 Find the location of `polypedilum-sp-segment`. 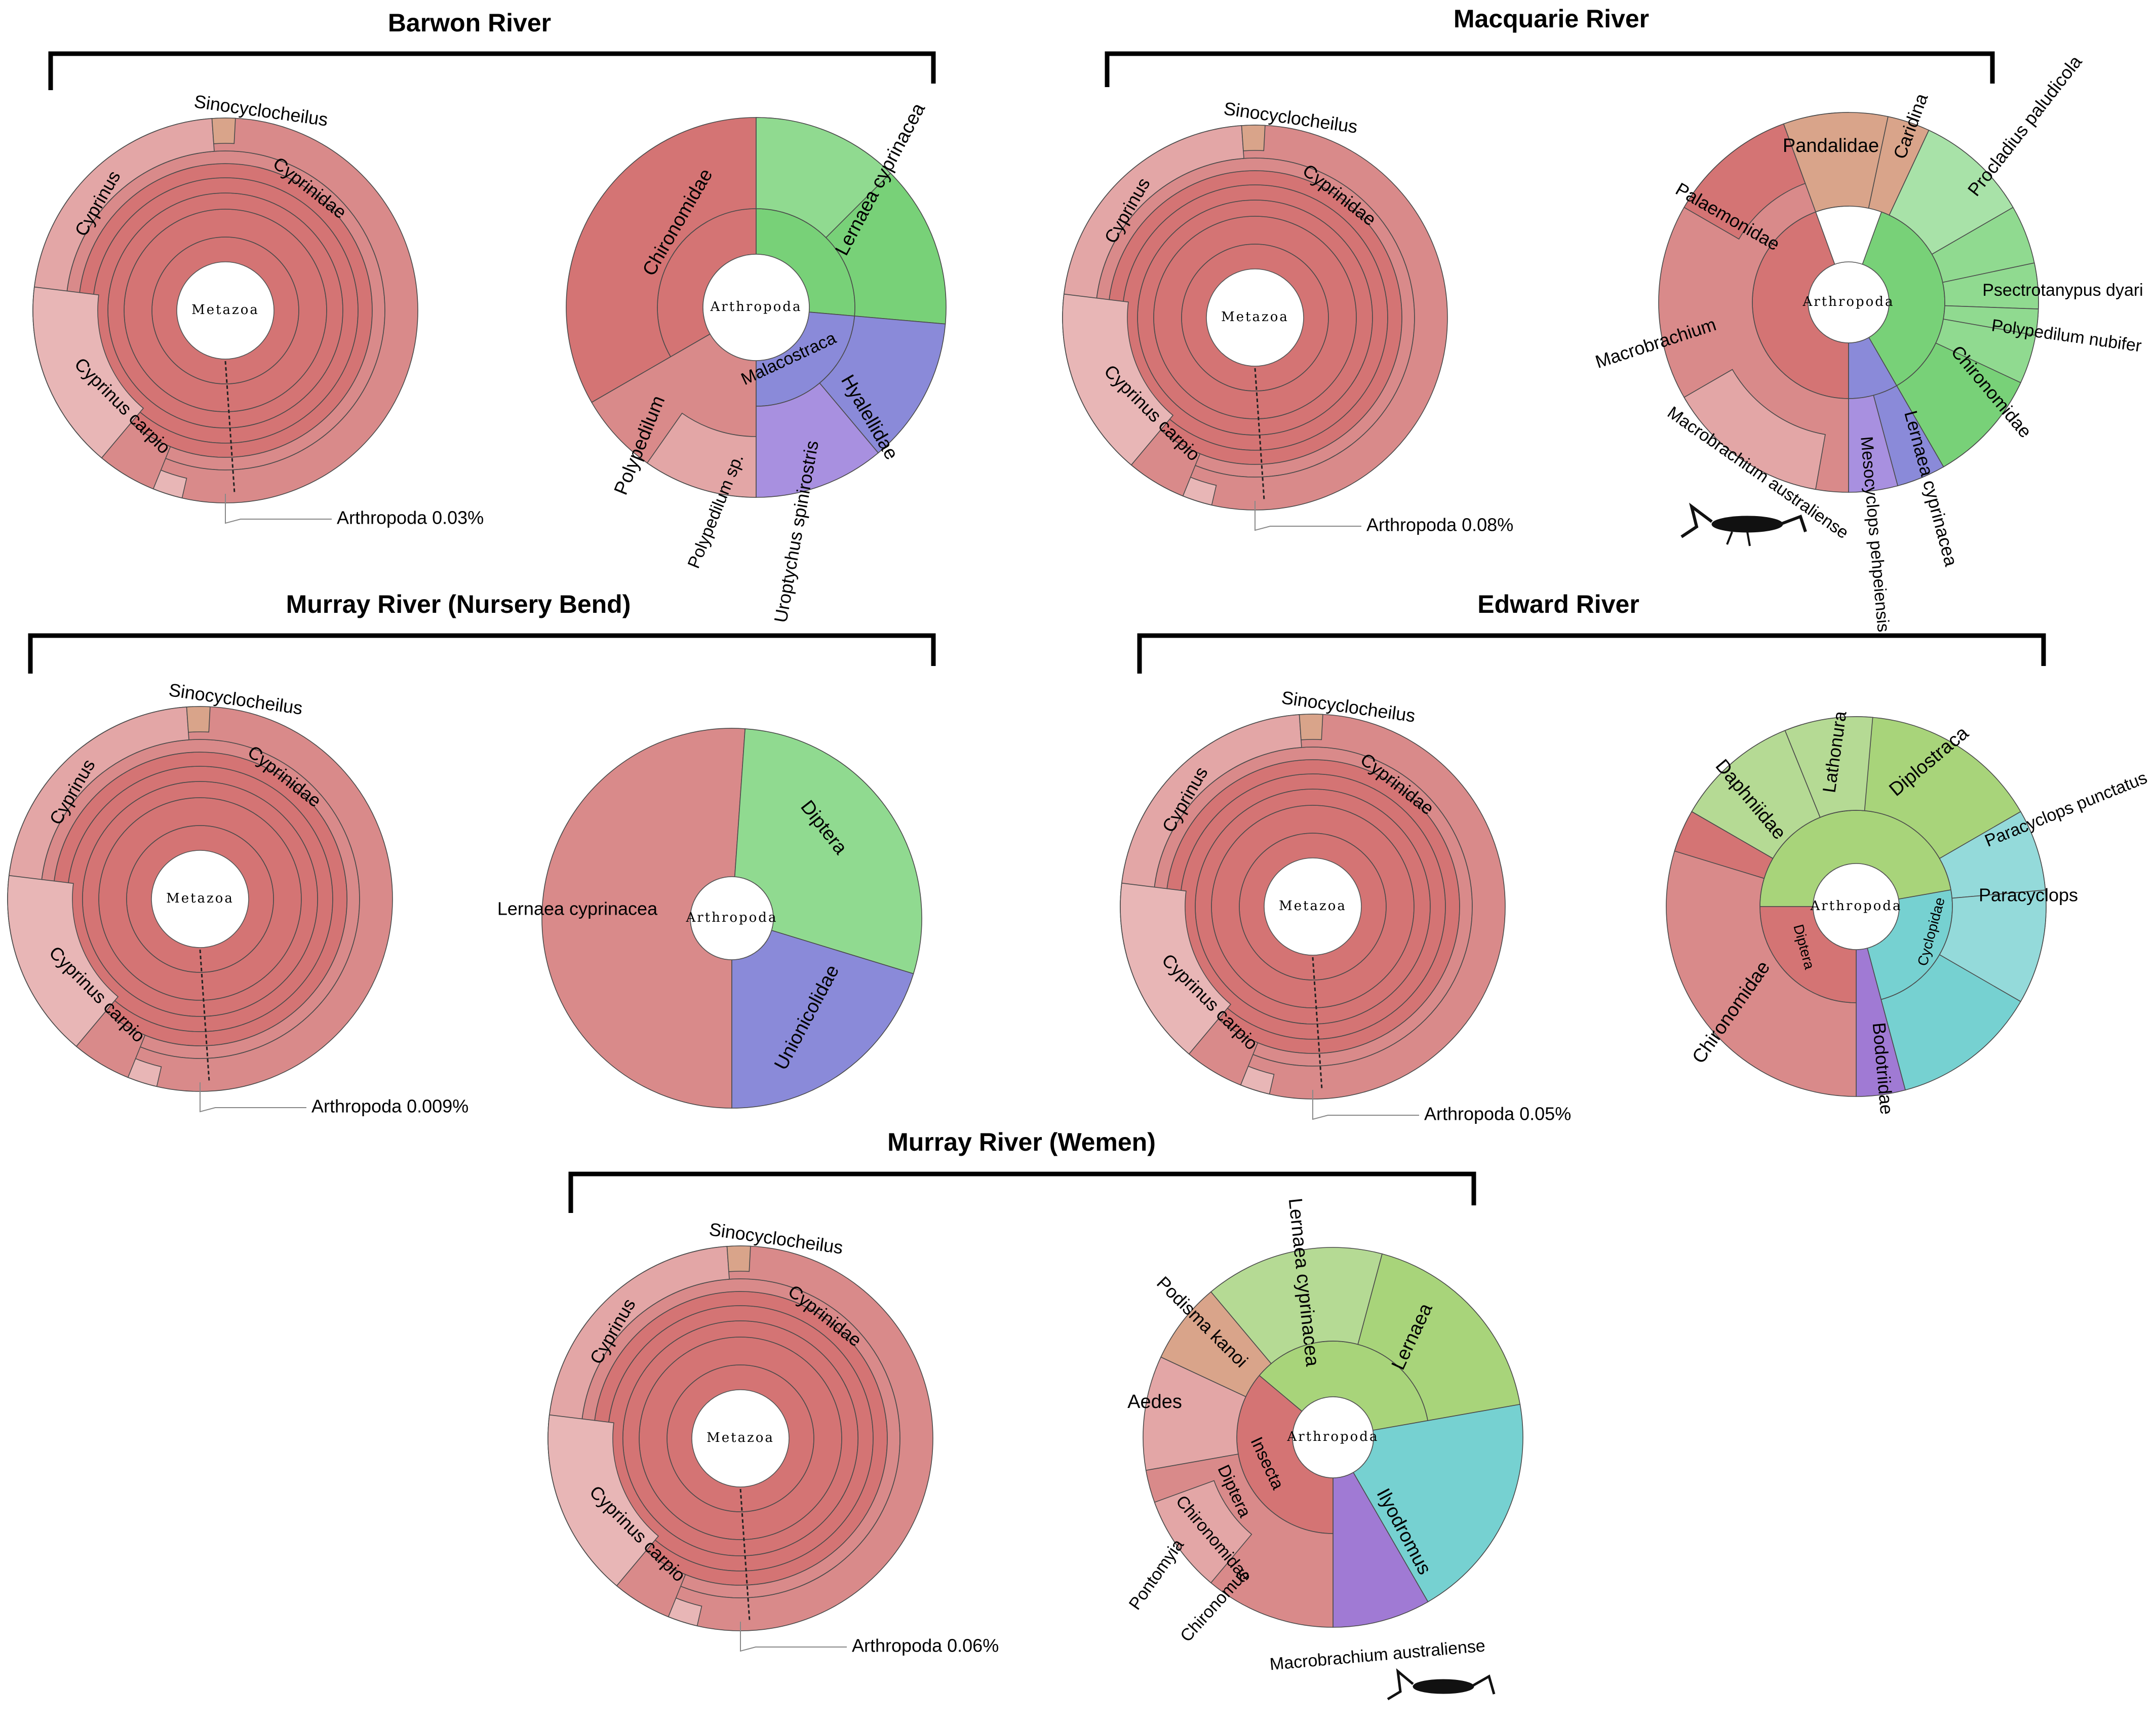

polypedilum-sp-segment is located at coordinates (701, 455).